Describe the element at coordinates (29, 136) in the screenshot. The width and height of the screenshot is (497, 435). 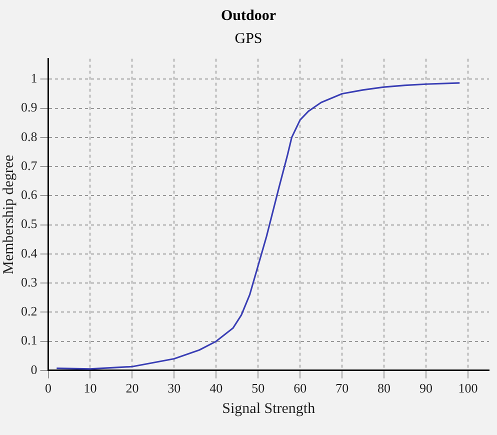
I see `y-tick-label: 0.8` at that location.